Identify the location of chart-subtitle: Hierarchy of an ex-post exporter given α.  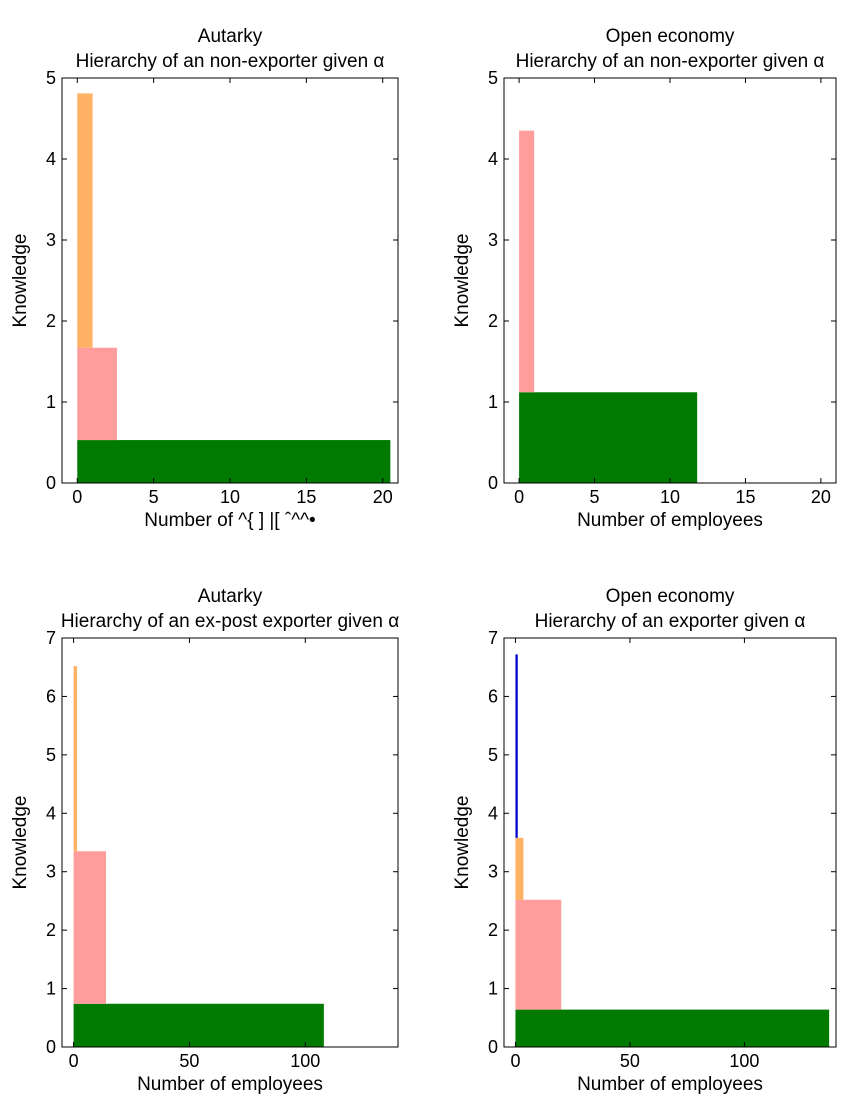
(230, 621).